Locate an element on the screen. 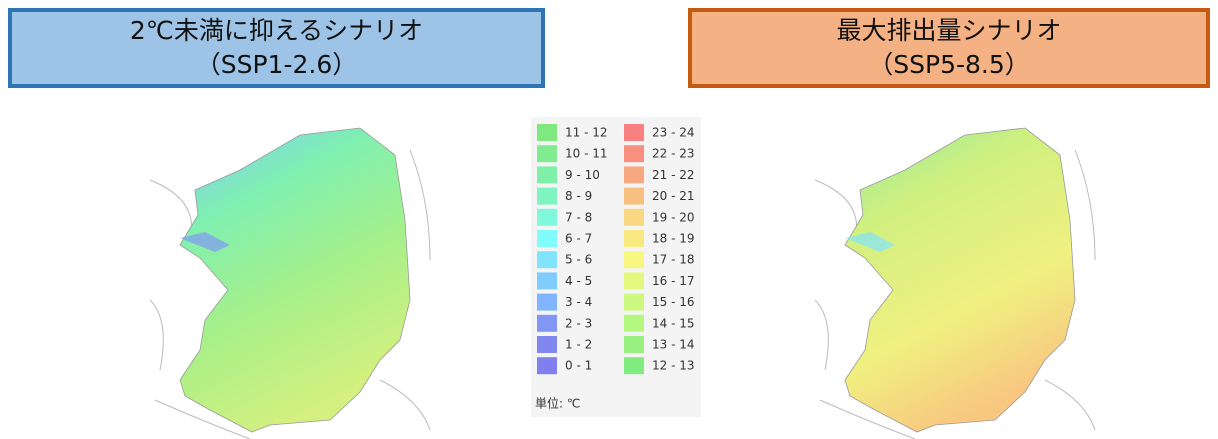 Image resolution: width=1218 pixels, height=439 pixels. legend-label: 16 - 17 is located at coordinates (673, 281).